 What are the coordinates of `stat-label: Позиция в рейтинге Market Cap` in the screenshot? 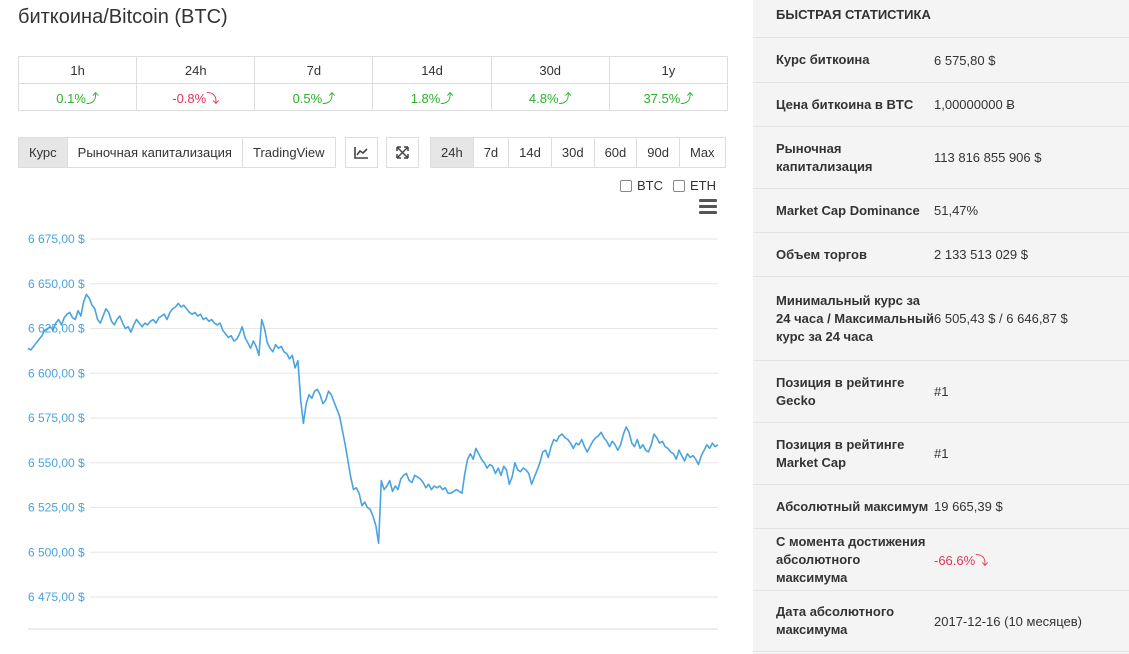 It's located at (840, 453).